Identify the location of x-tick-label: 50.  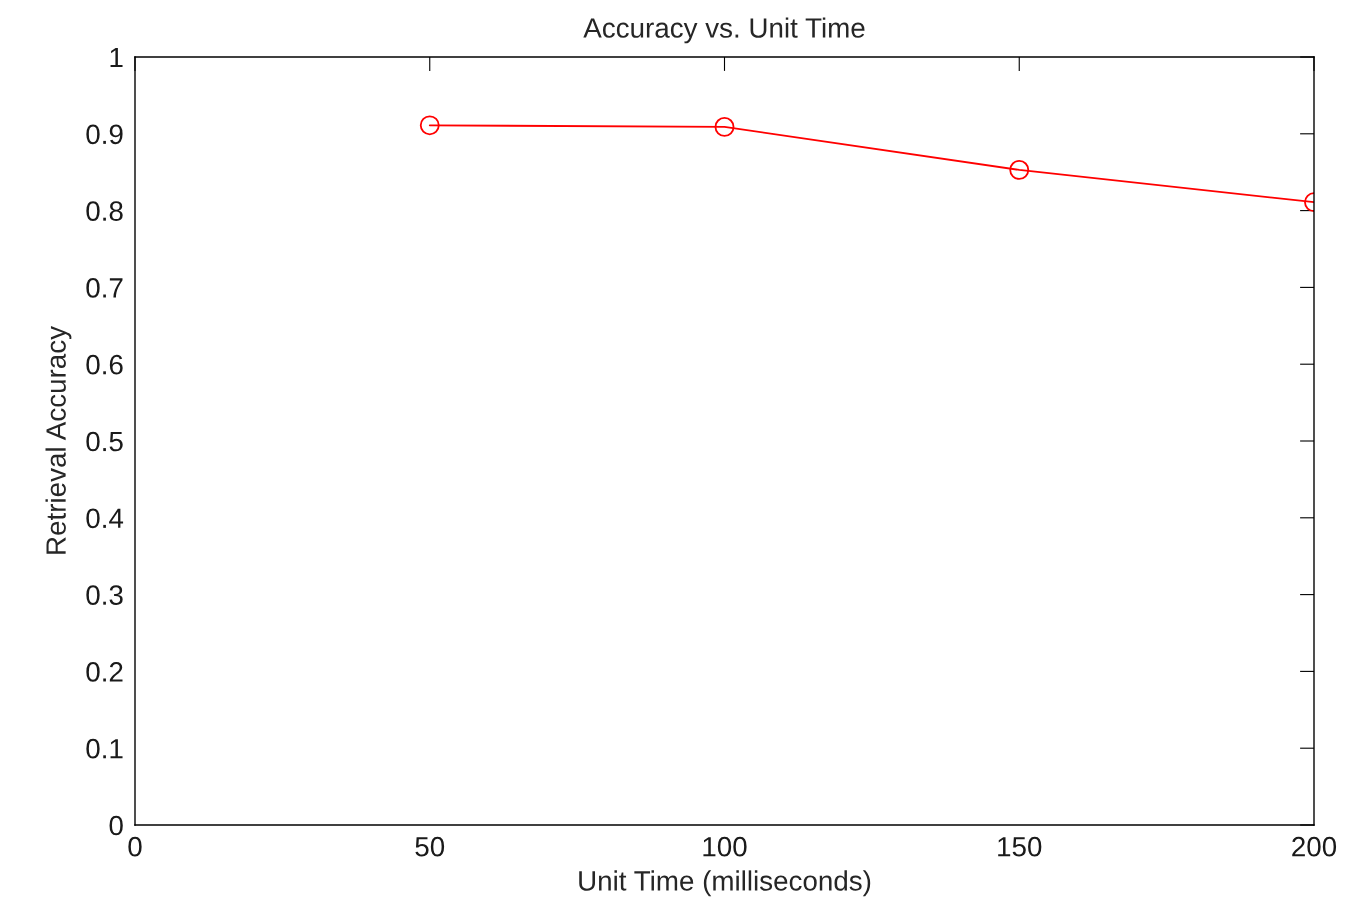
(430, 846).